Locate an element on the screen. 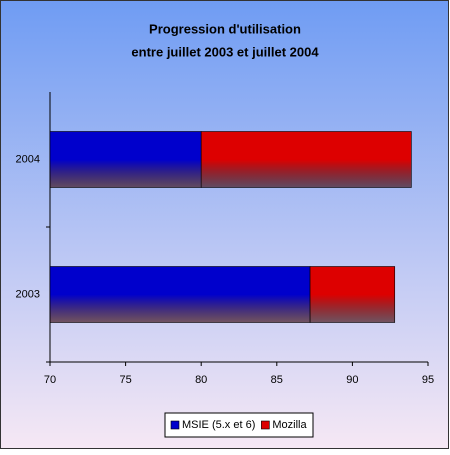 Image resolution: width=450 pixels, height=455 pixels. x-tick-label: 80 is located at coordinates (201, 380).